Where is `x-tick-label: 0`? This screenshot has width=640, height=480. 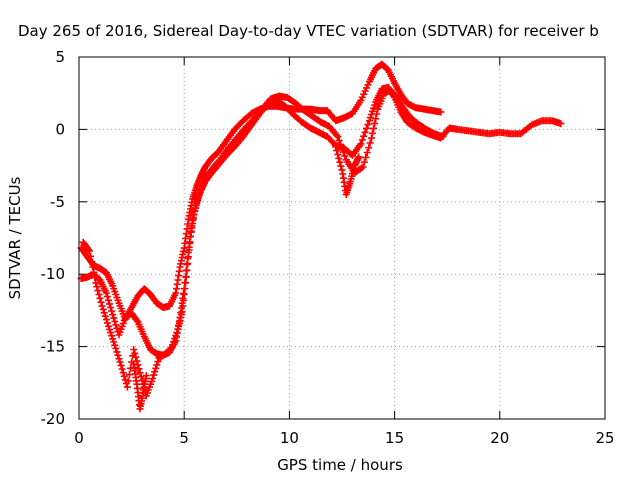 x-tick-label: 0 is located at coordinates (79, 438).